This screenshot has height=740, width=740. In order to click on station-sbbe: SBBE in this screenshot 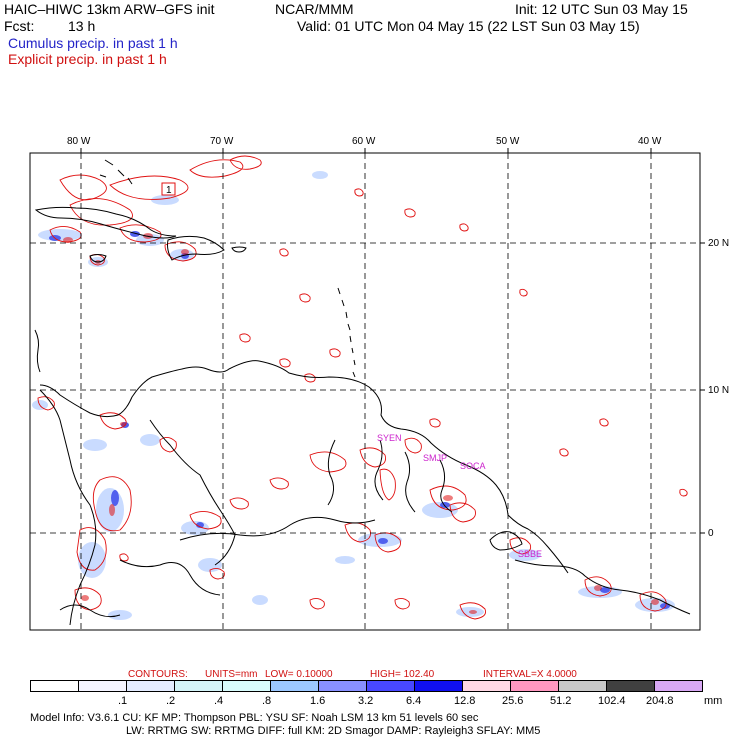, I will do `click(530, 554)`.